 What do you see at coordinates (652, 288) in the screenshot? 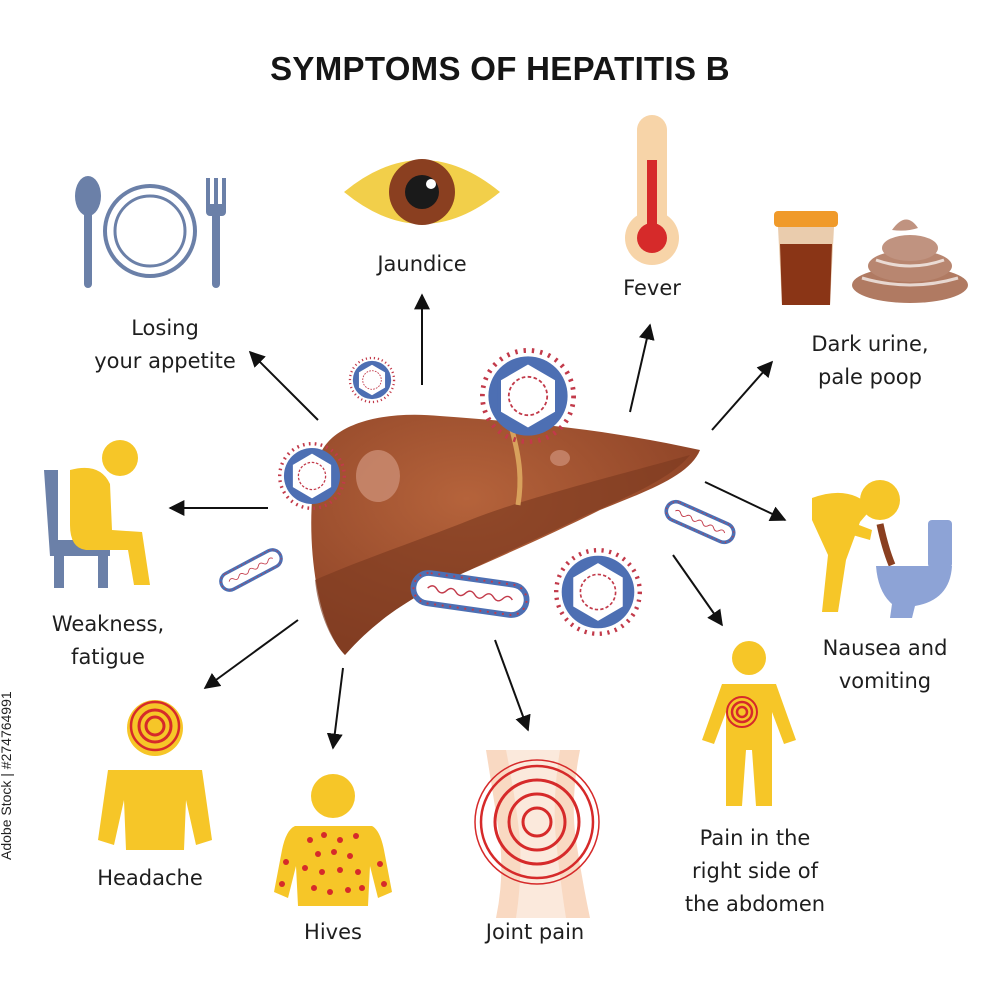
I see `label-fever: Fever` at bounding box center [652, 288].